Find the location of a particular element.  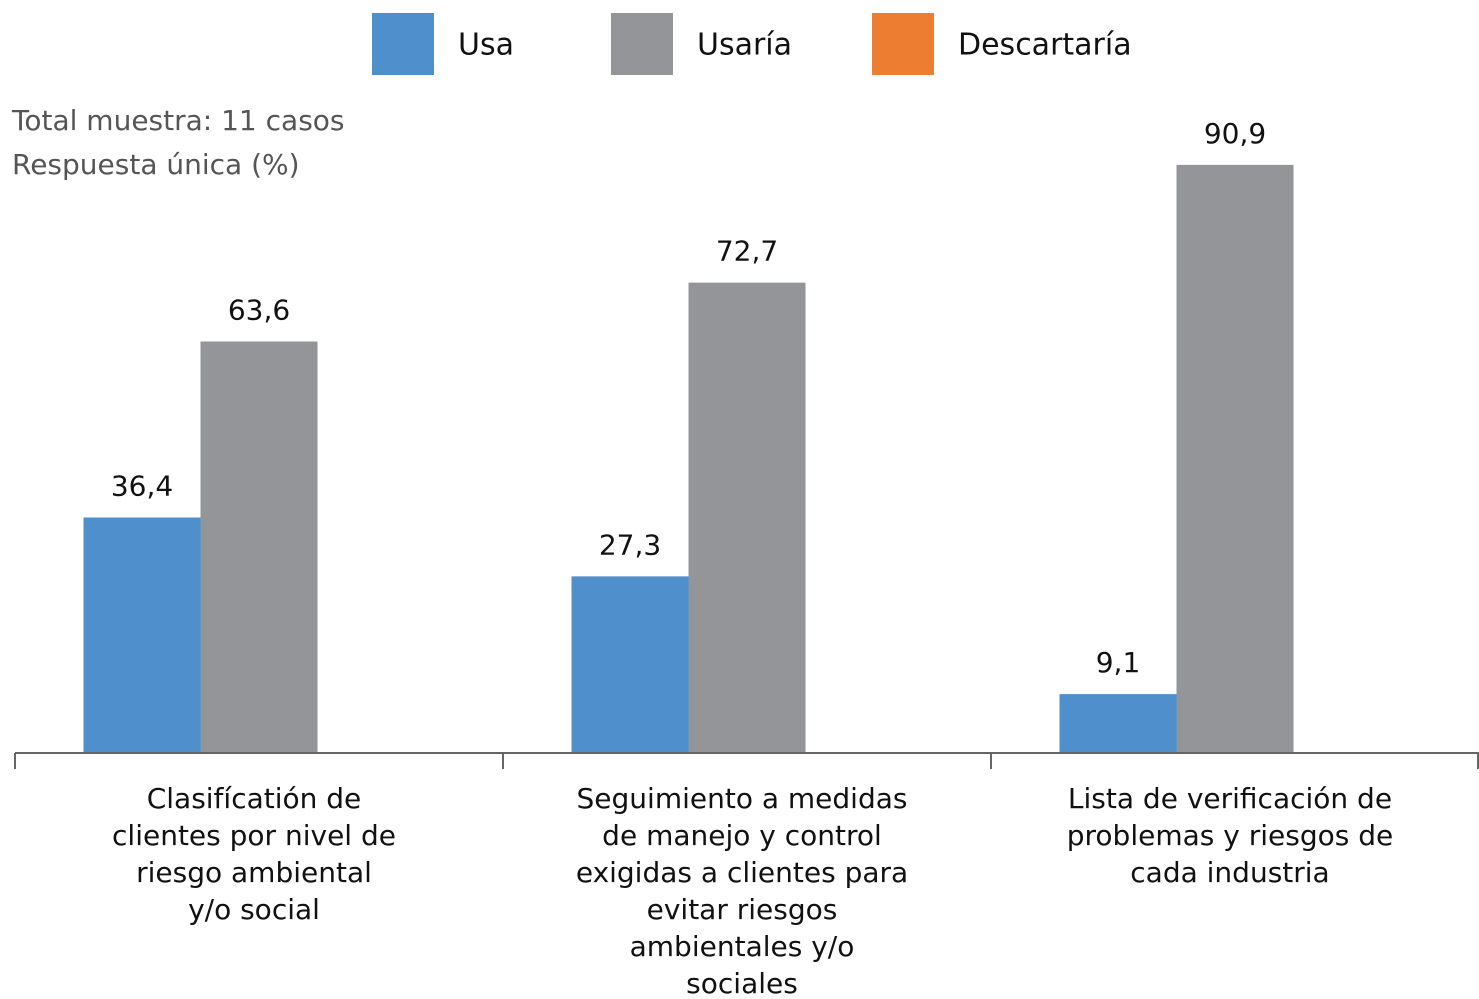

legend-label: Usaría is located at coordinates (744, 45).